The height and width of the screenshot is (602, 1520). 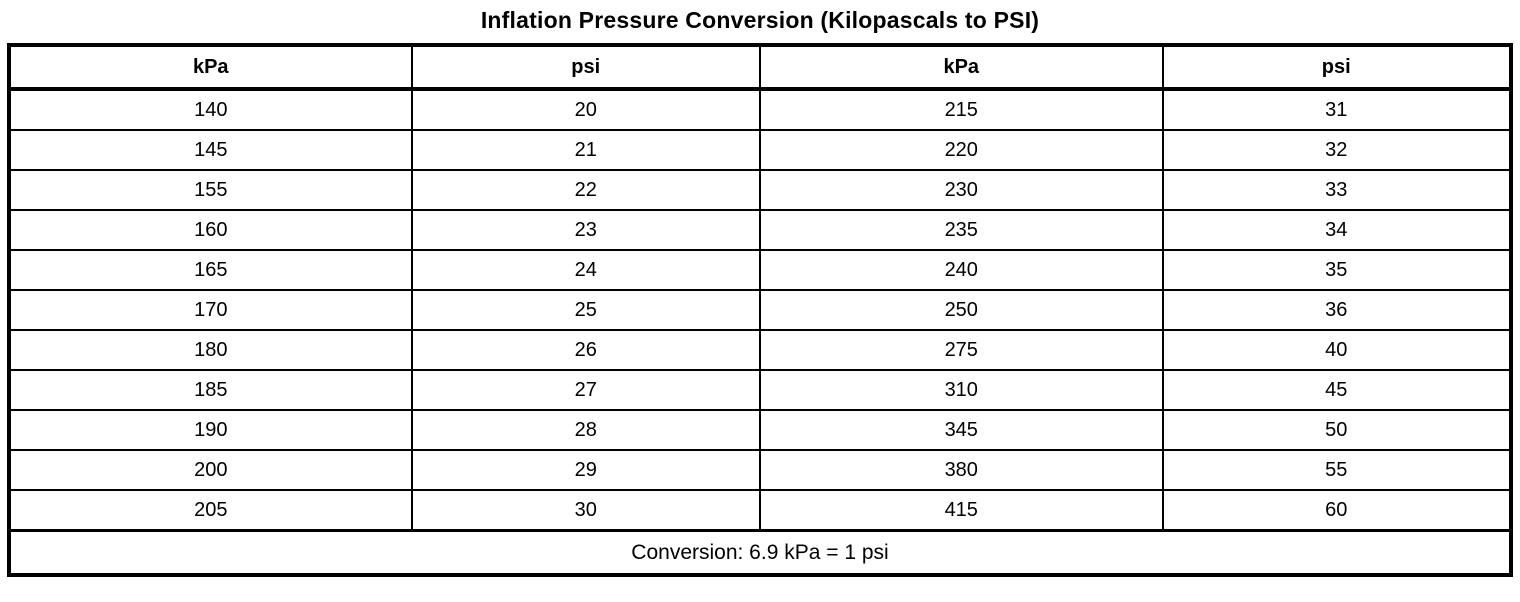 I want to click on table-cell: 60, so click(x=1337, y=510).